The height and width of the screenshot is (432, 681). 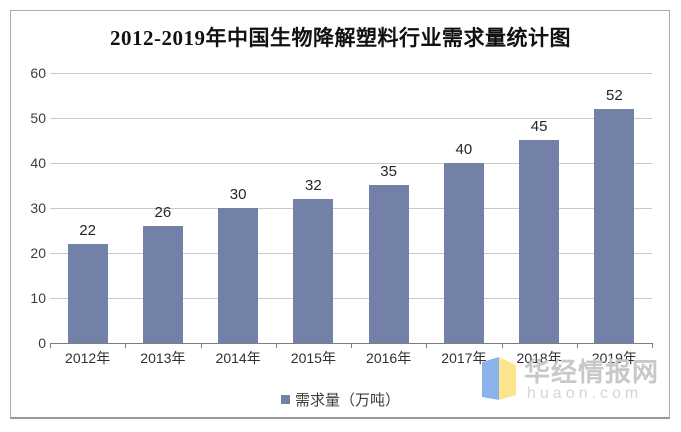 I want to click on watermark: 华经情报网 huaon.com, so click(x=579, y=381).